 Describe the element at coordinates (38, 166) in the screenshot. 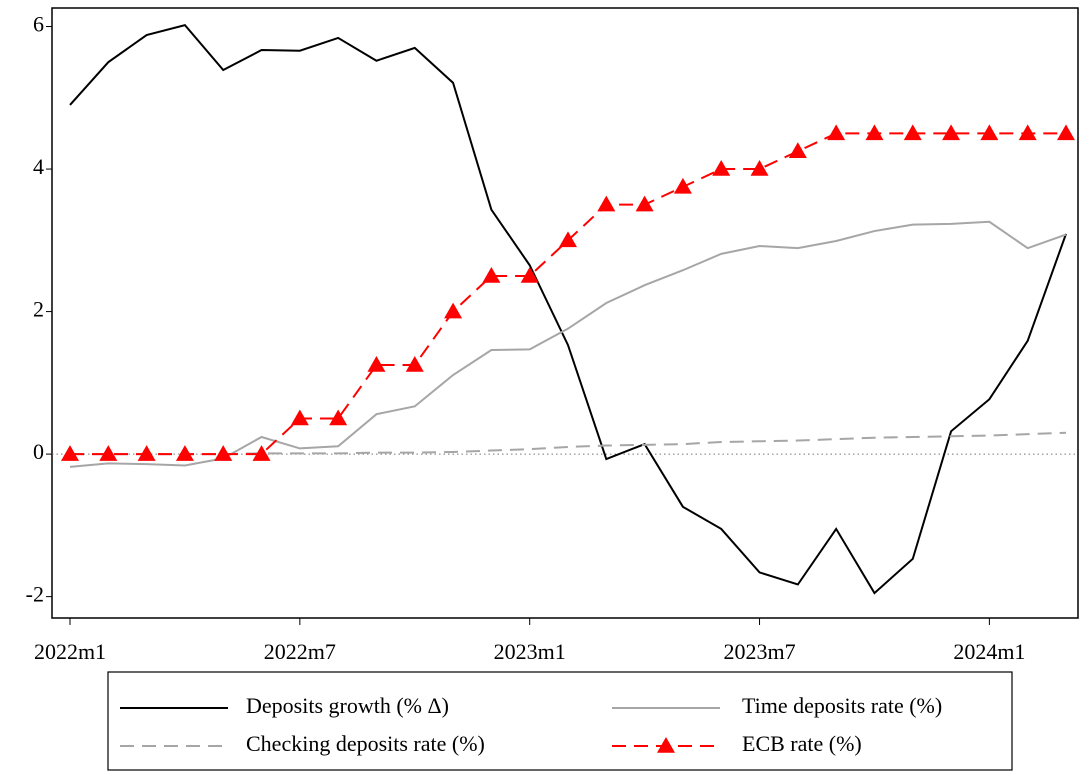

I see `y-tick-label: 4` at that location.